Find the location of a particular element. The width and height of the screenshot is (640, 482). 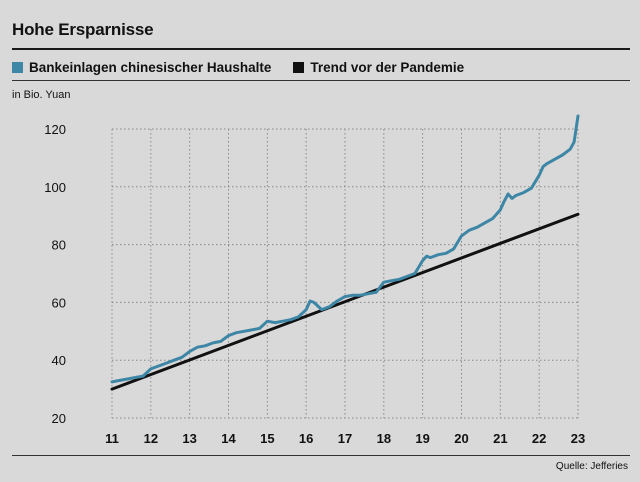

x-tick-label-12: 12 is located at coordinates (151, 438).